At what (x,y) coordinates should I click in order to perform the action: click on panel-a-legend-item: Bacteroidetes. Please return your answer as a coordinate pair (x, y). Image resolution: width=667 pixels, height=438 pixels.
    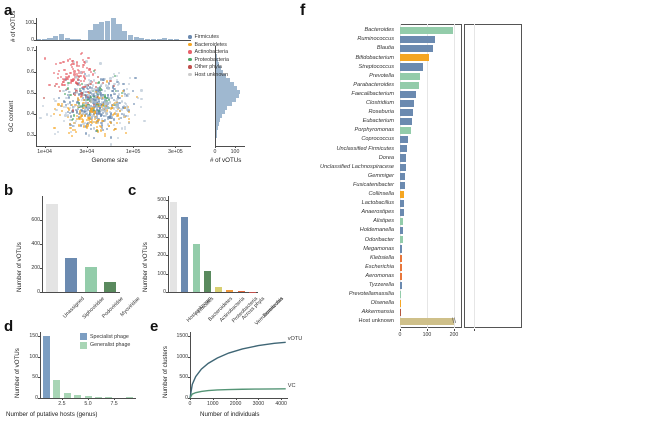
    Looking at the image, I should click on (208, 45).